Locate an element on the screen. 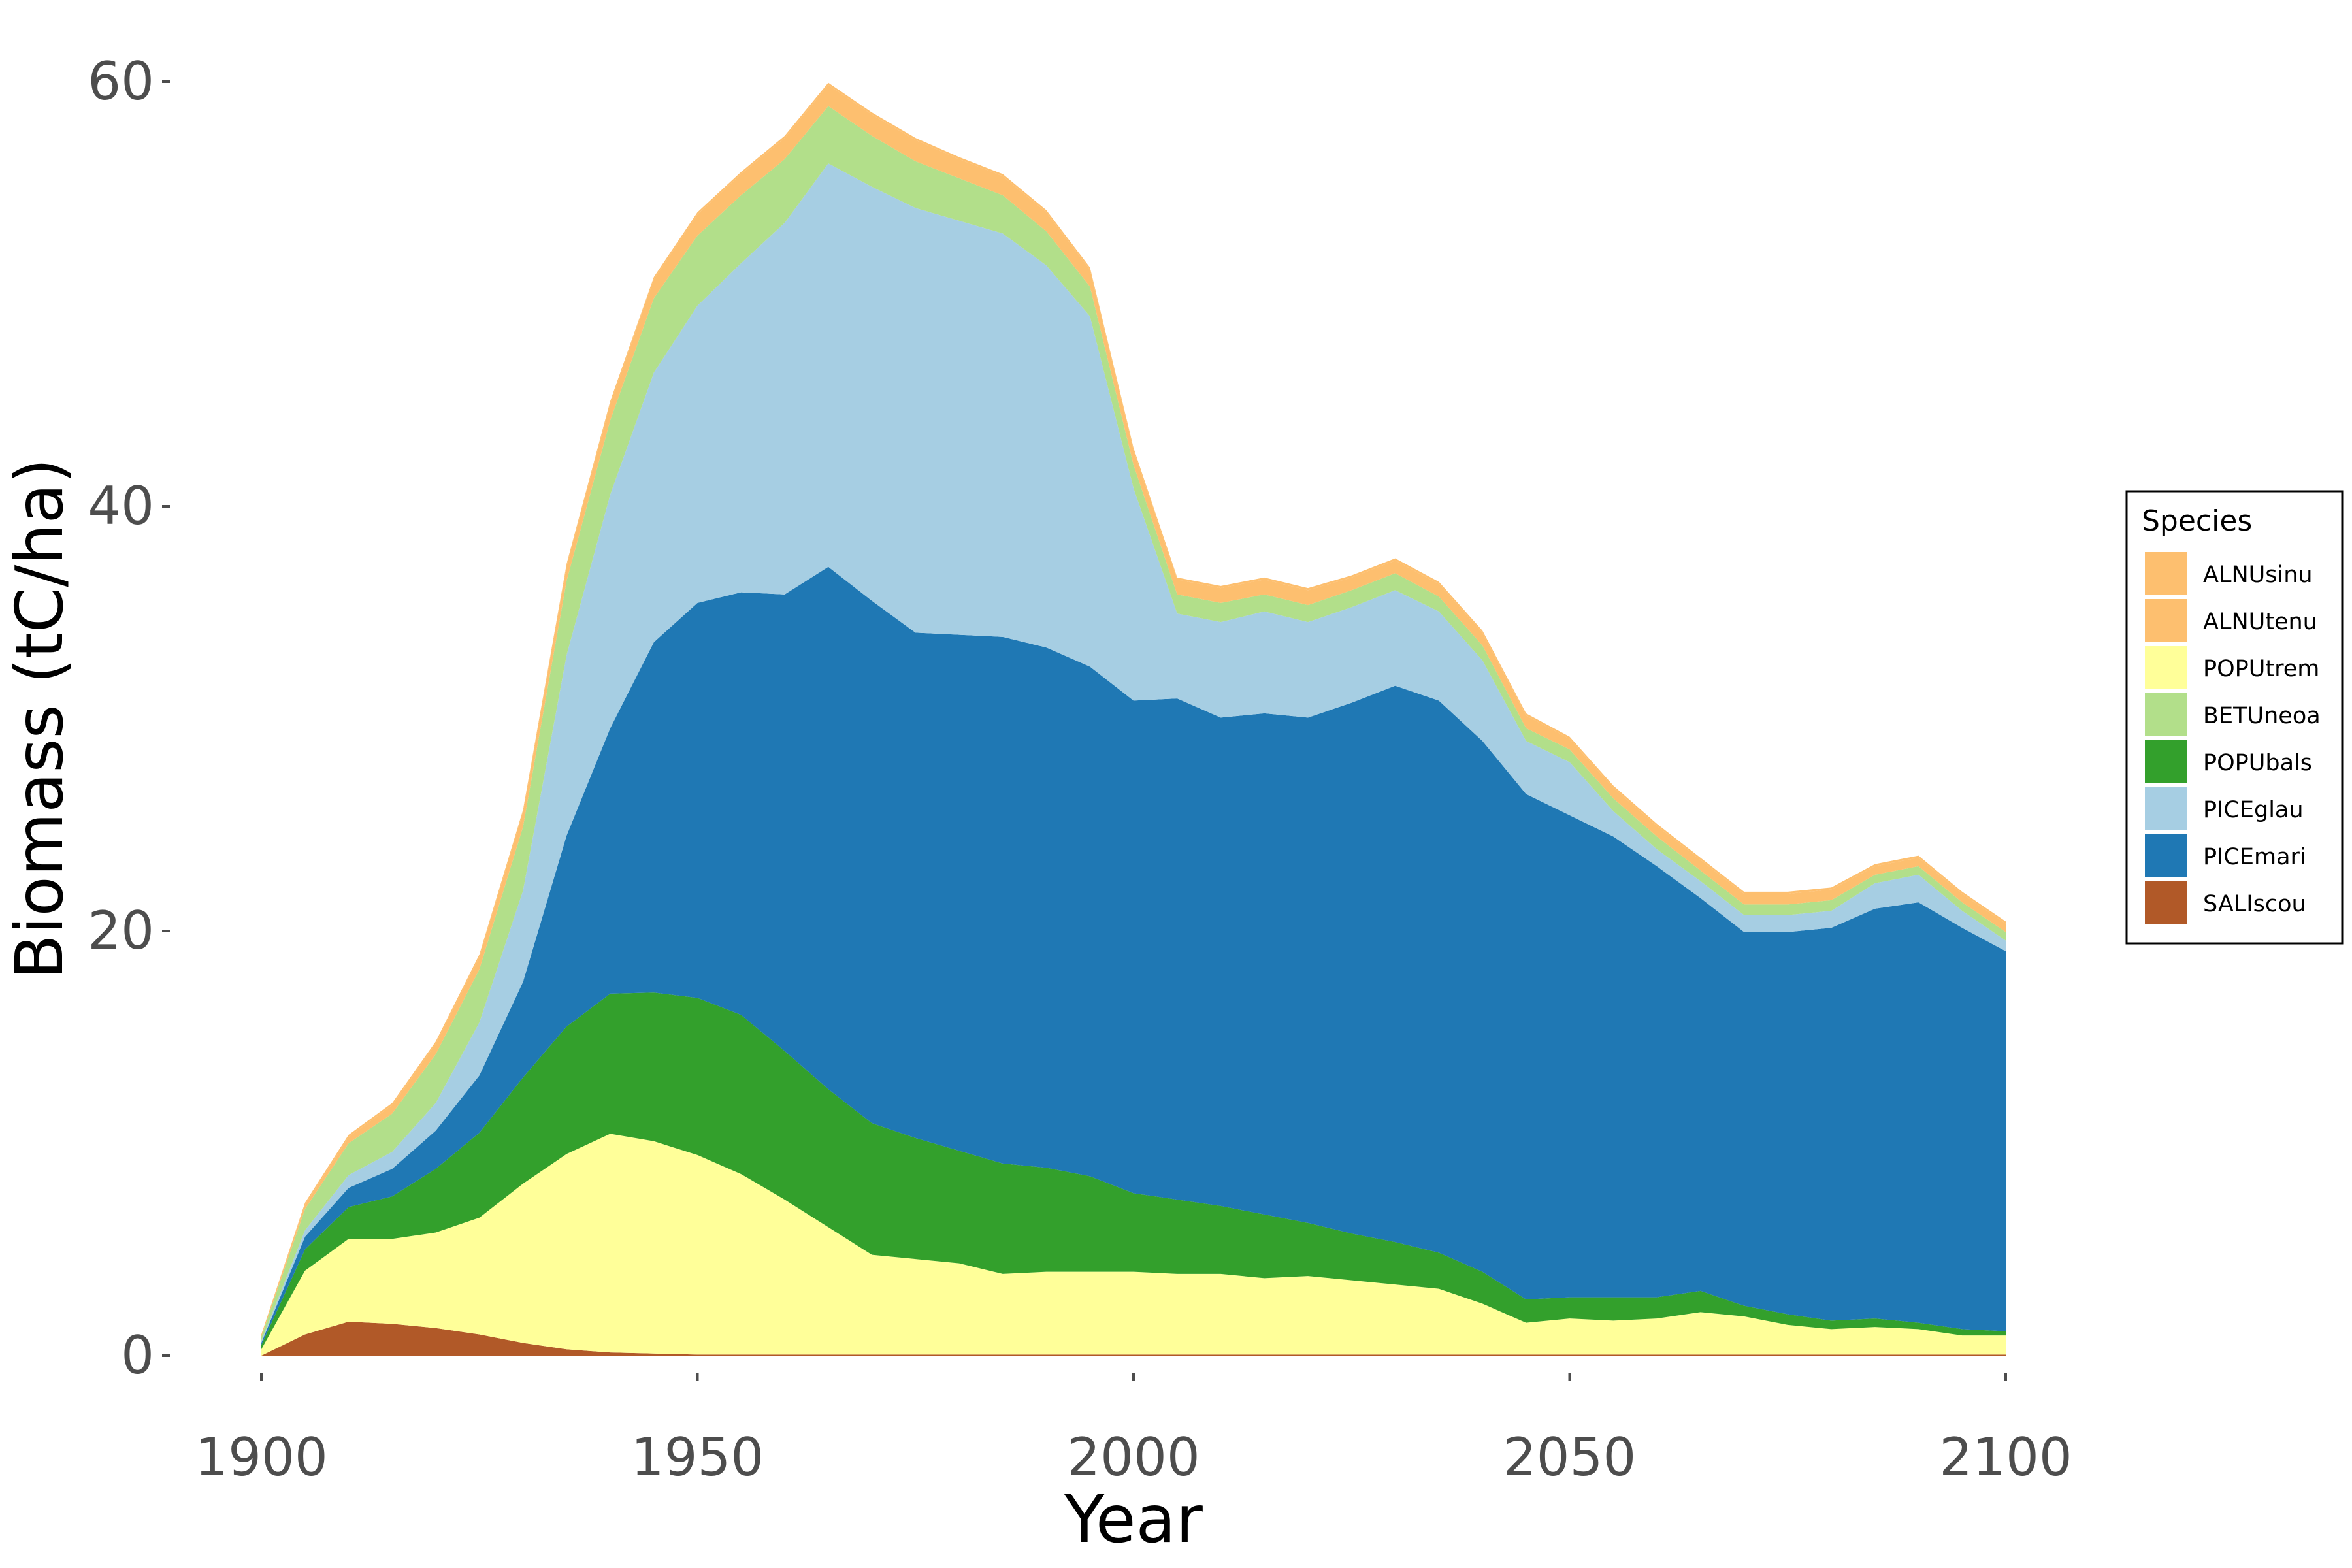 This screenshot has width=2352, height=1568. legend-swatch-popubals is located at coordinates (2166, 761).